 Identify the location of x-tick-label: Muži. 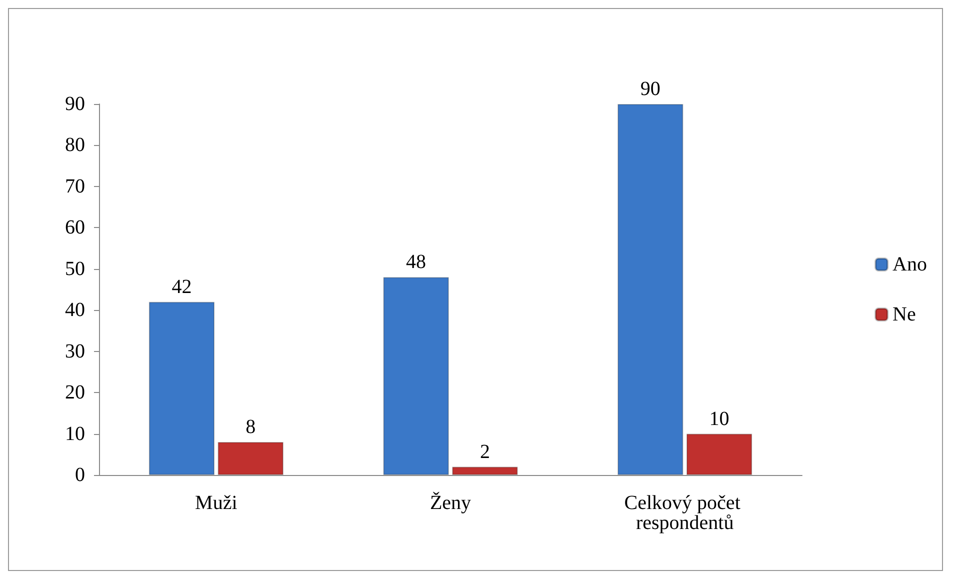
(216, 503).